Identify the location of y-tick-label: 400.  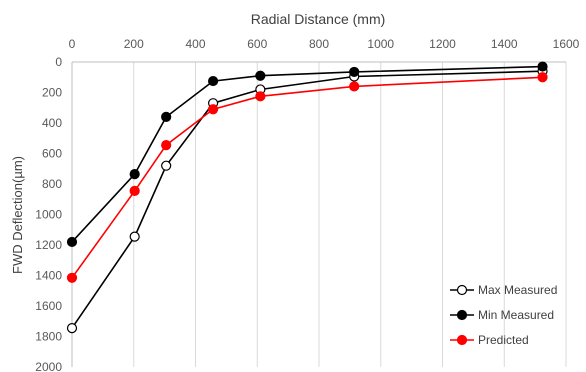
(52, 123).